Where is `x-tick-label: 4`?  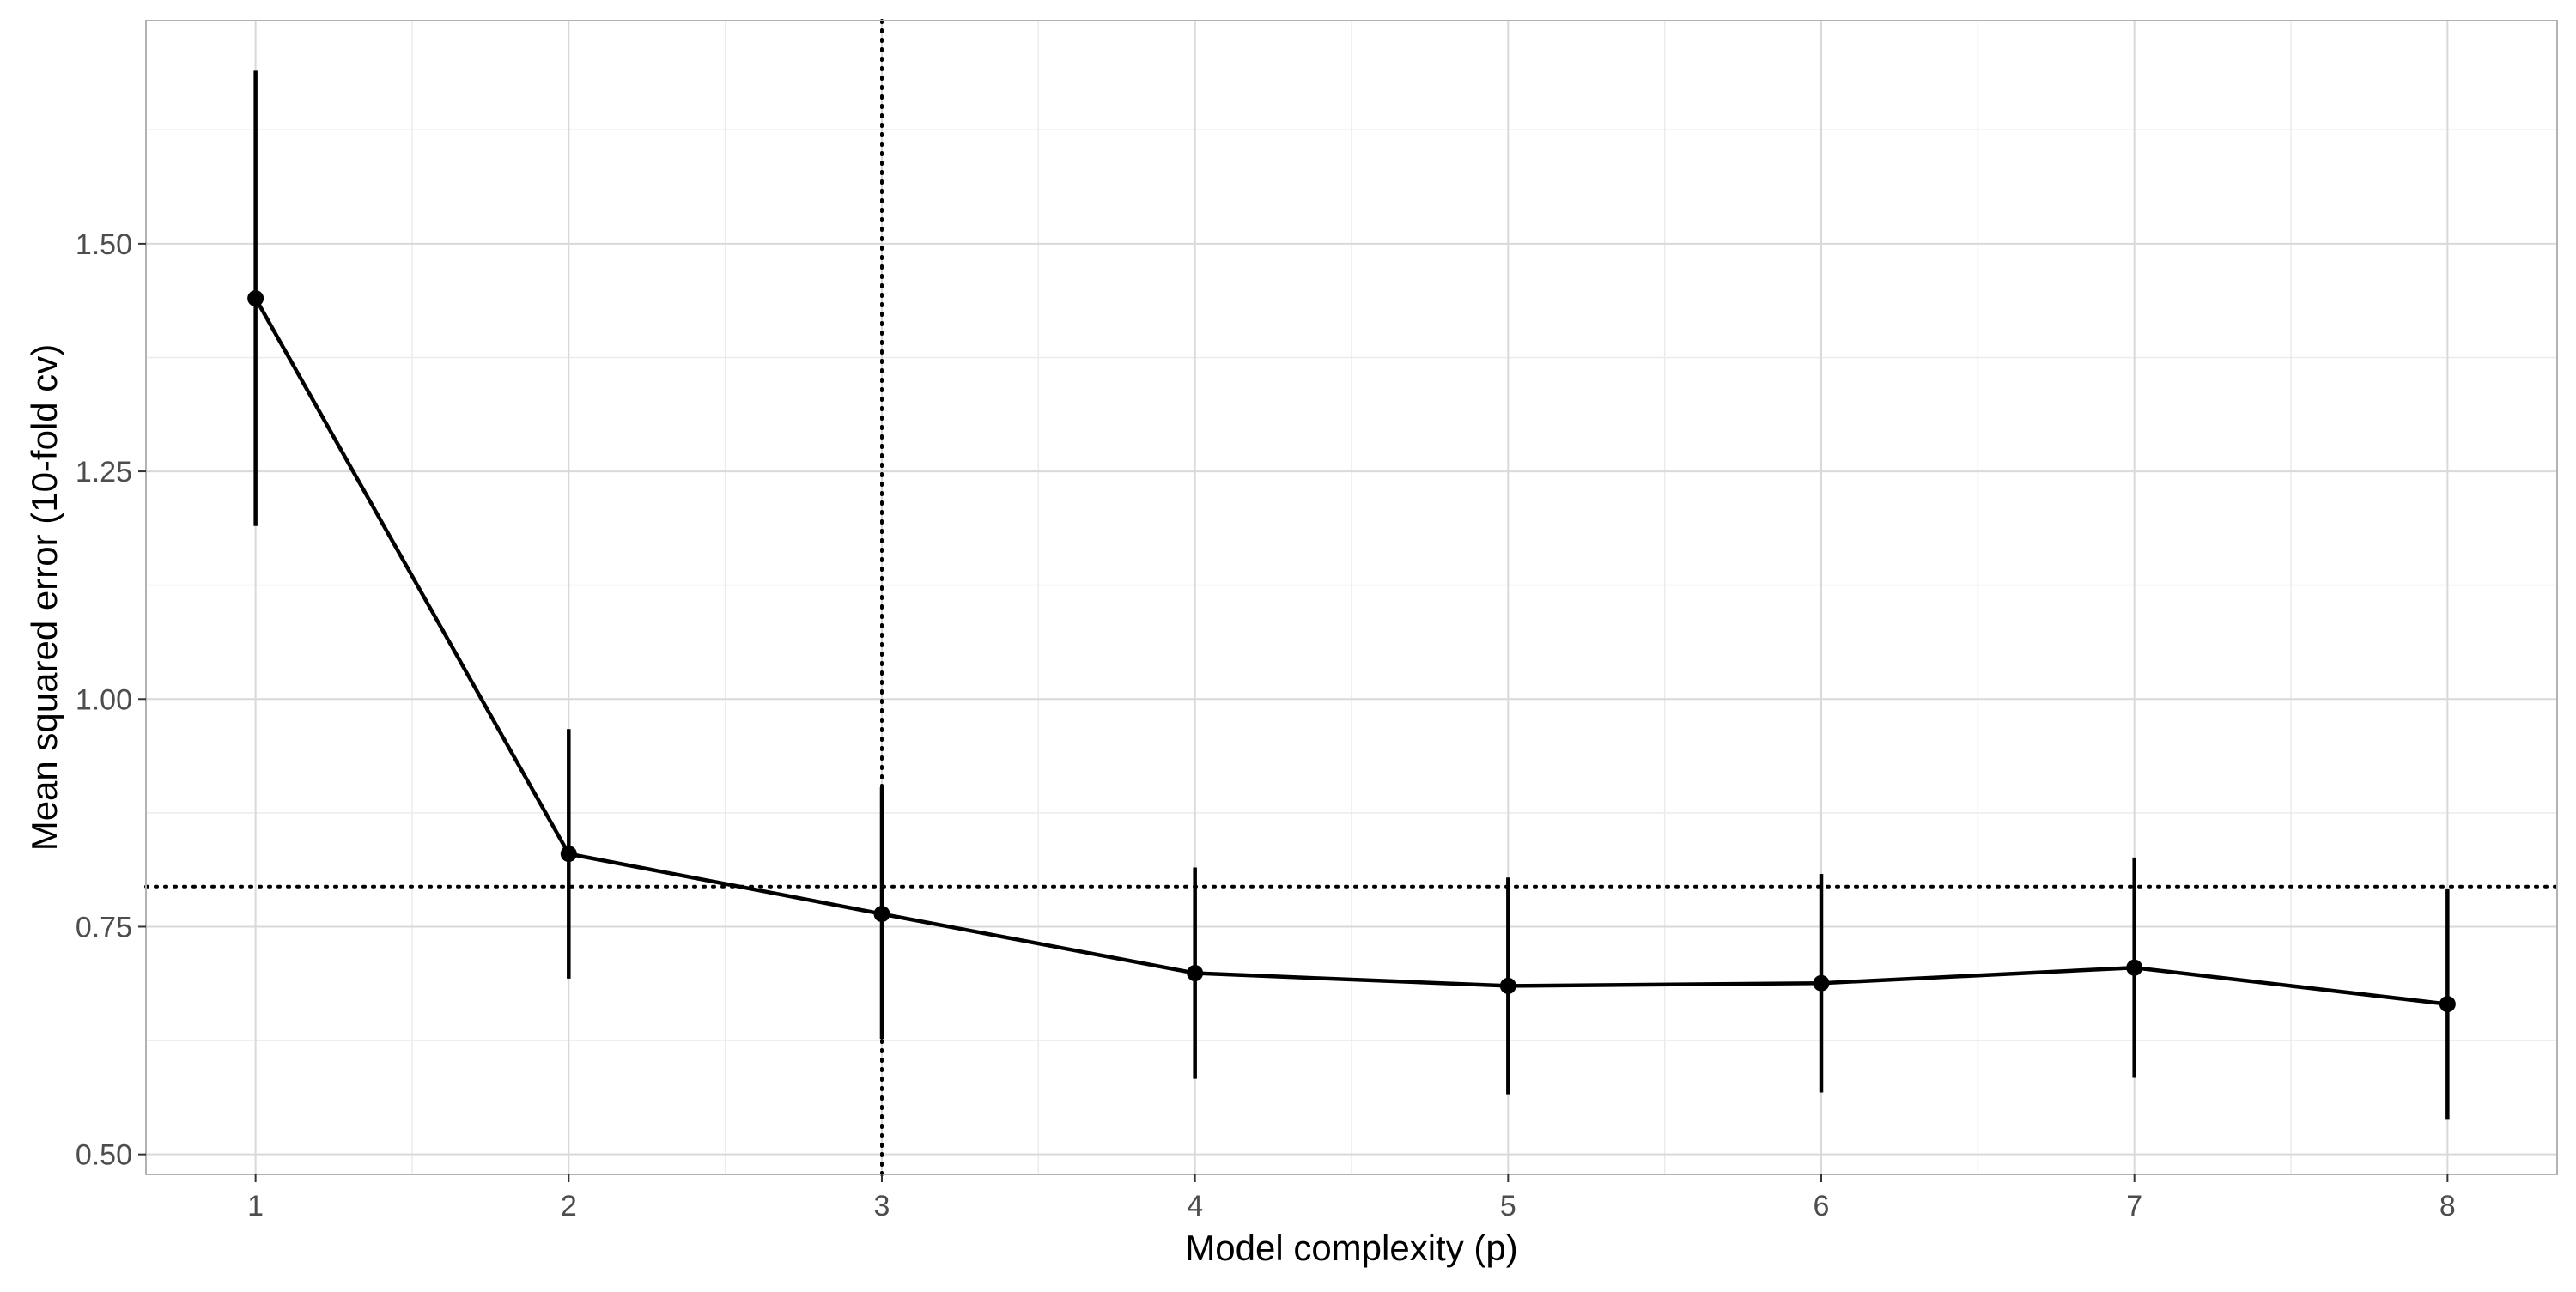 x-tick-label: 4 is located at coordinates (1195, 1206).